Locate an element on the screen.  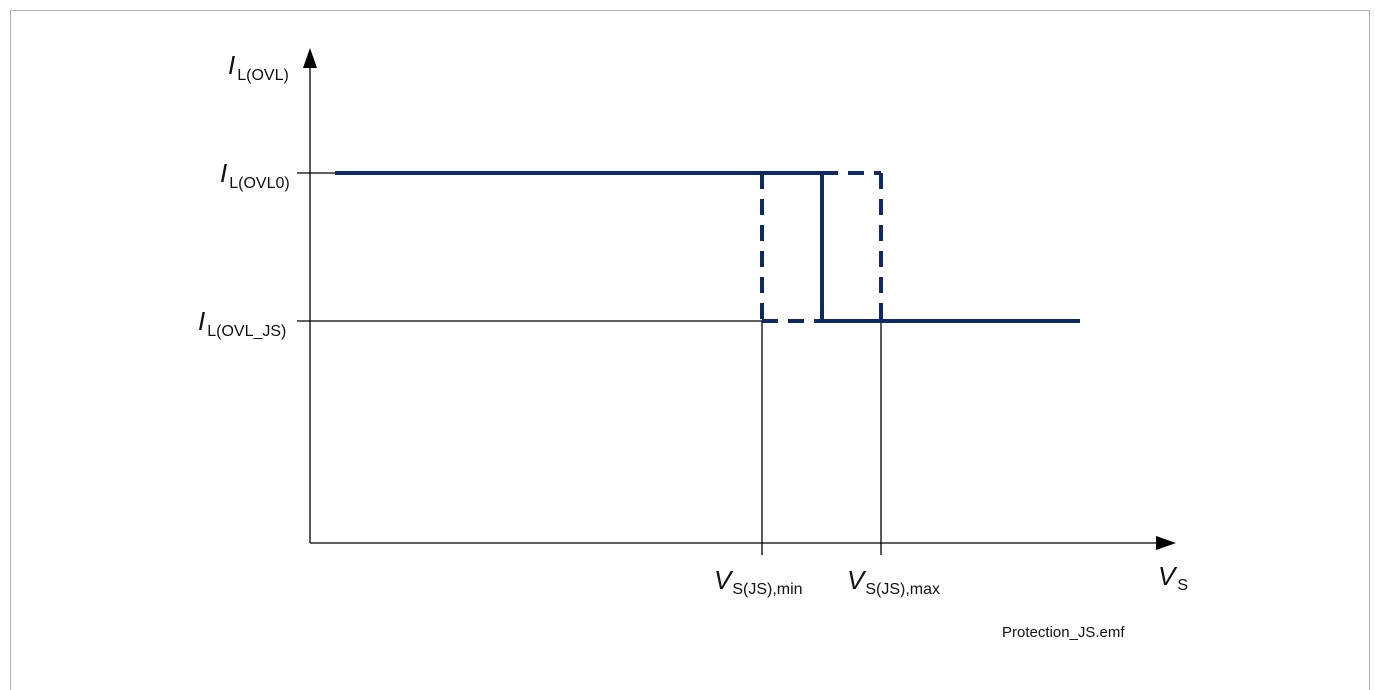
y-axis-arrow is located at coordinates (310, 58).